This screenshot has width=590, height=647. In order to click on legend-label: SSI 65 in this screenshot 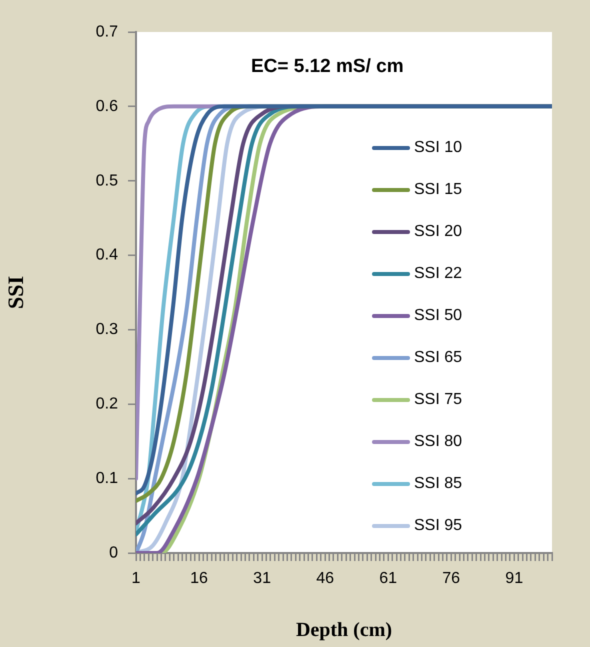, I will do `click(438, 358)`.